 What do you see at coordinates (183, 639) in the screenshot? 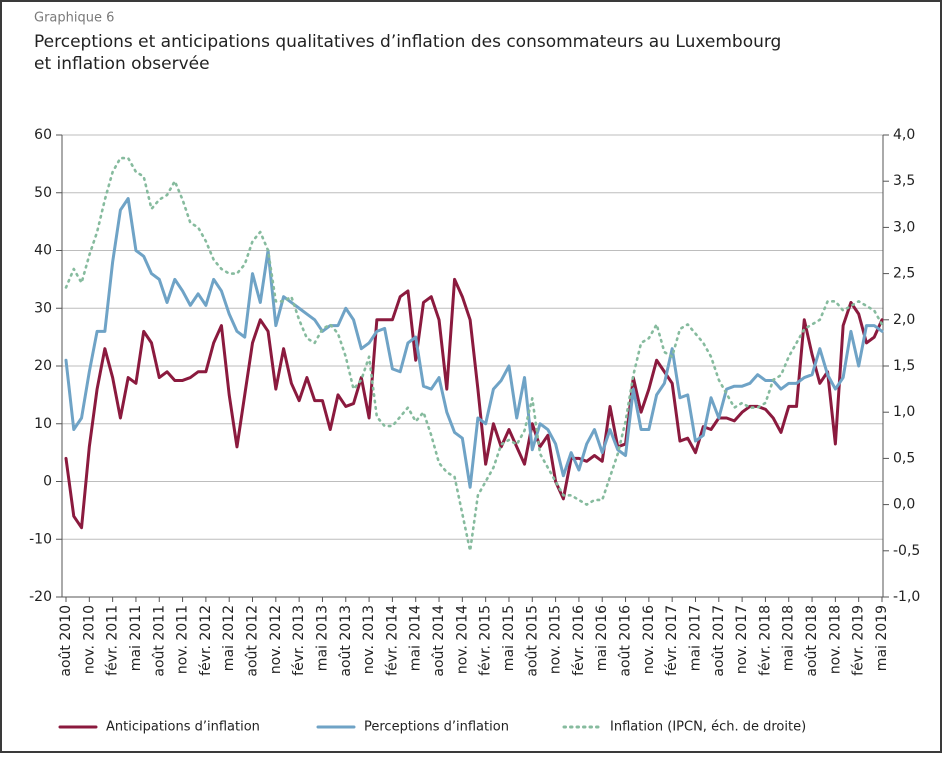
I see `x-tick-label: nov. 2011` at bounding box center [183, 639].